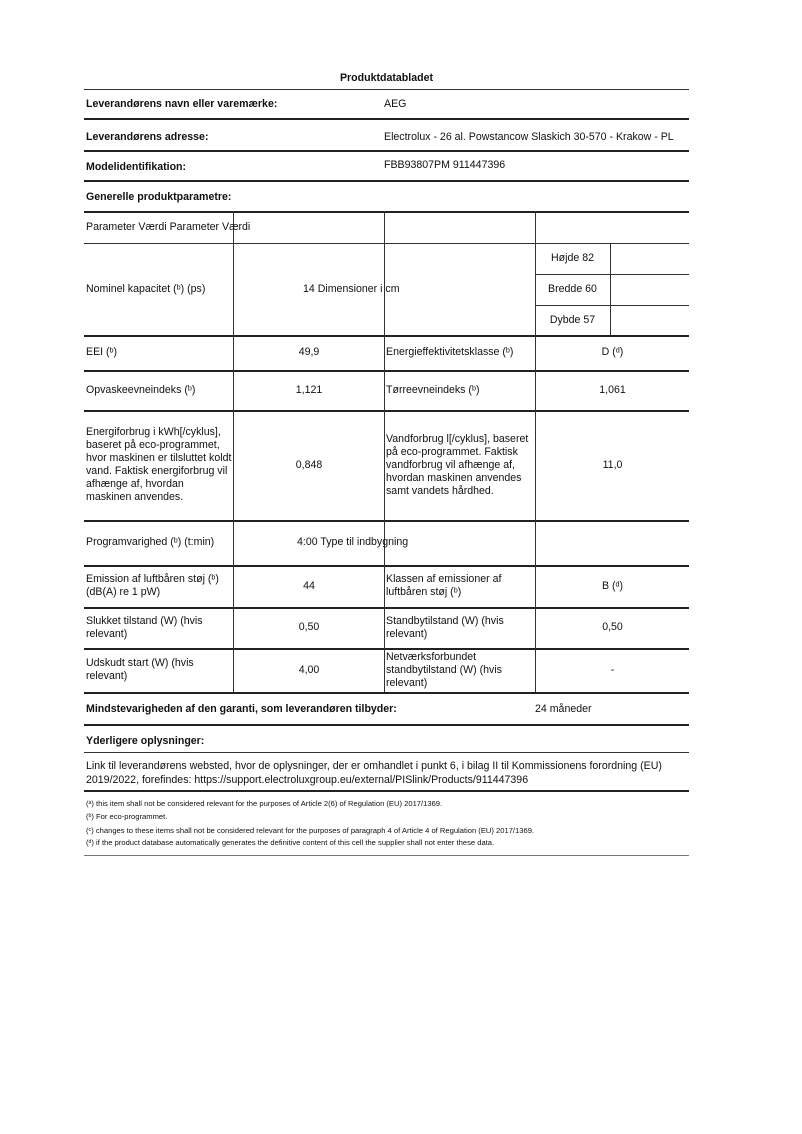  I want to click on capacity-value: 14 Dimensioner i cm, so click(351, 288).